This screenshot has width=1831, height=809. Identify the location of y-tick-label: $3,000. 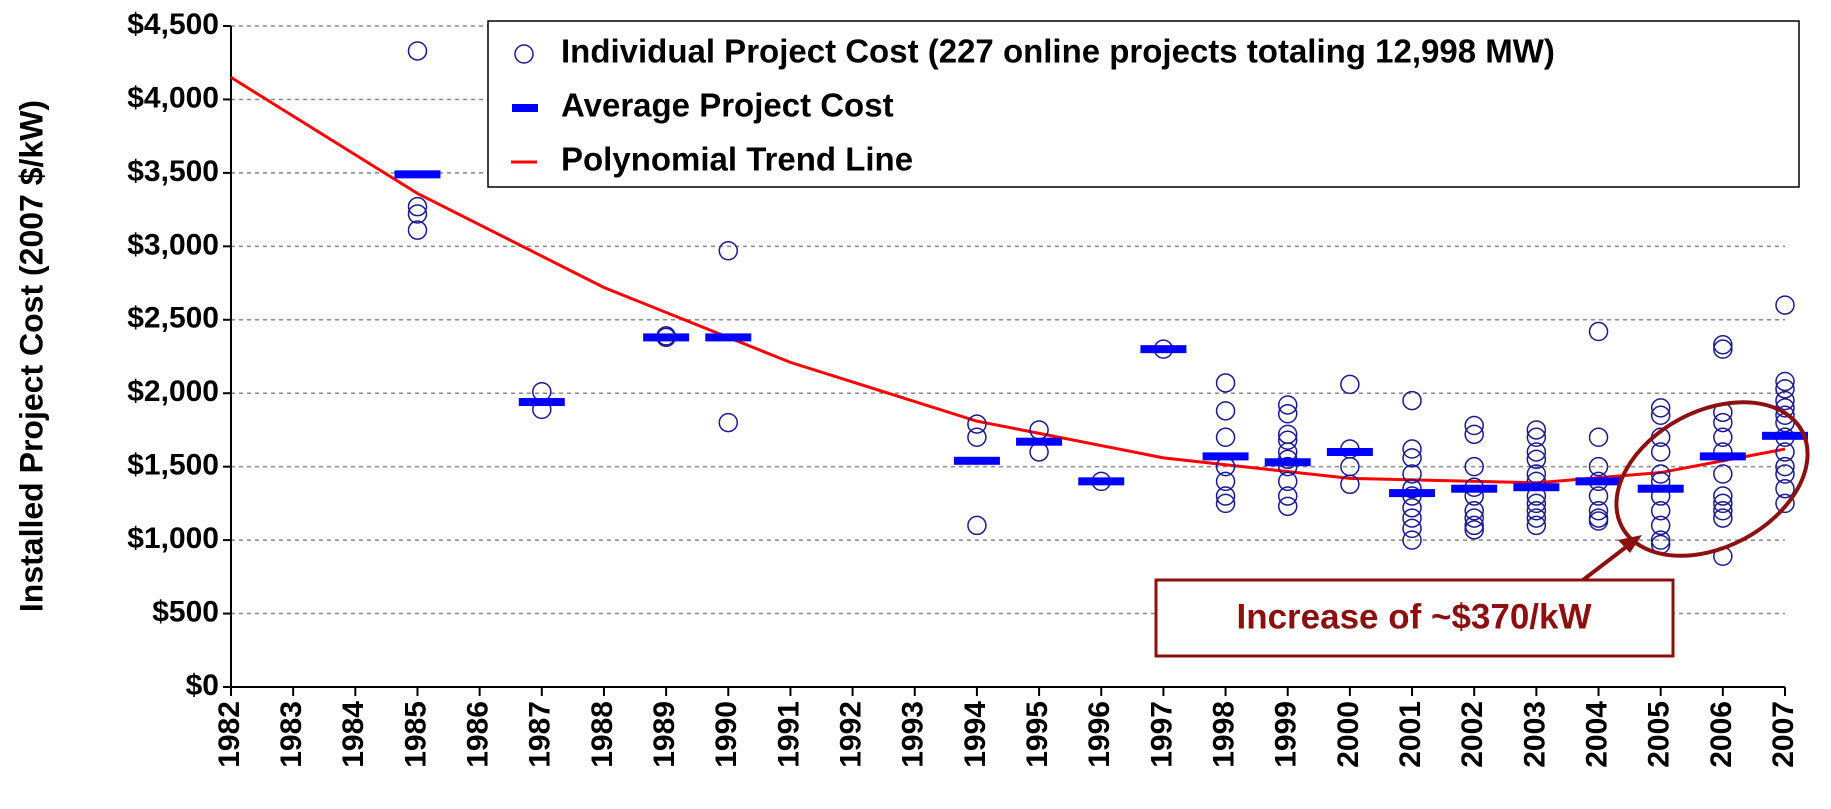
(173, 244).